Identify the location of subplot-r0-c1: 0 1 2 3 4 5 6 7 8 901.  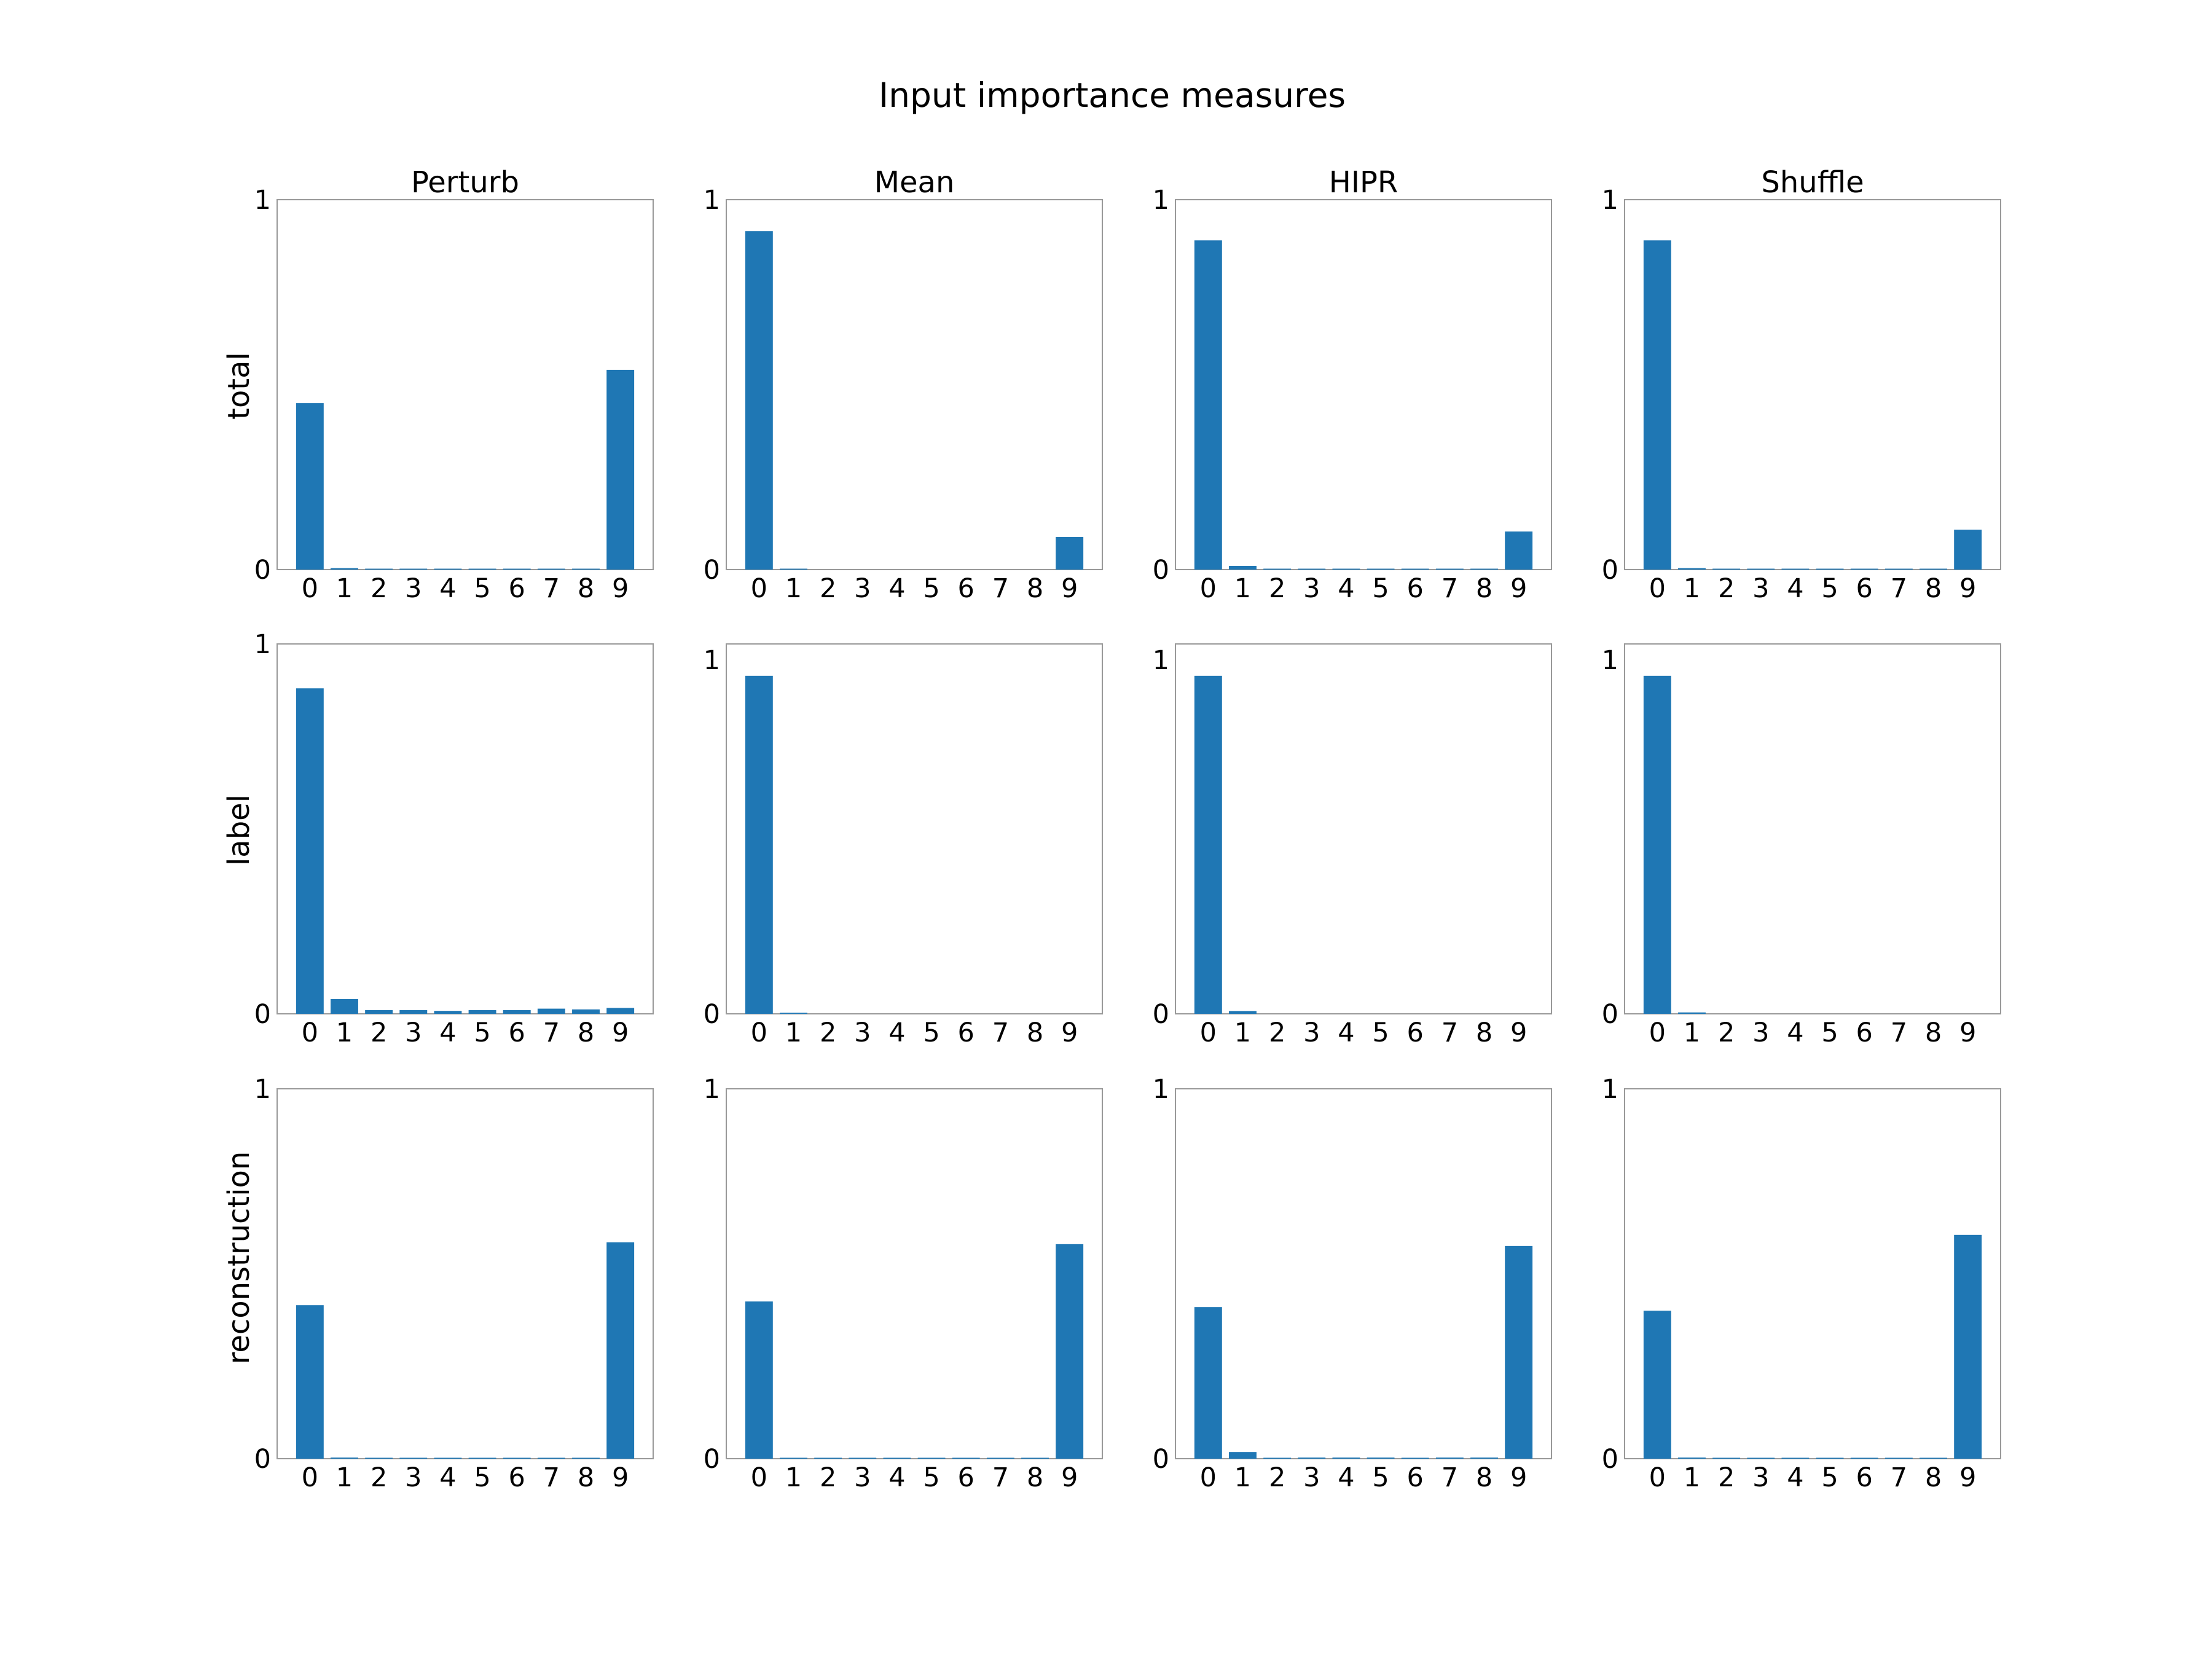
(903, 394).